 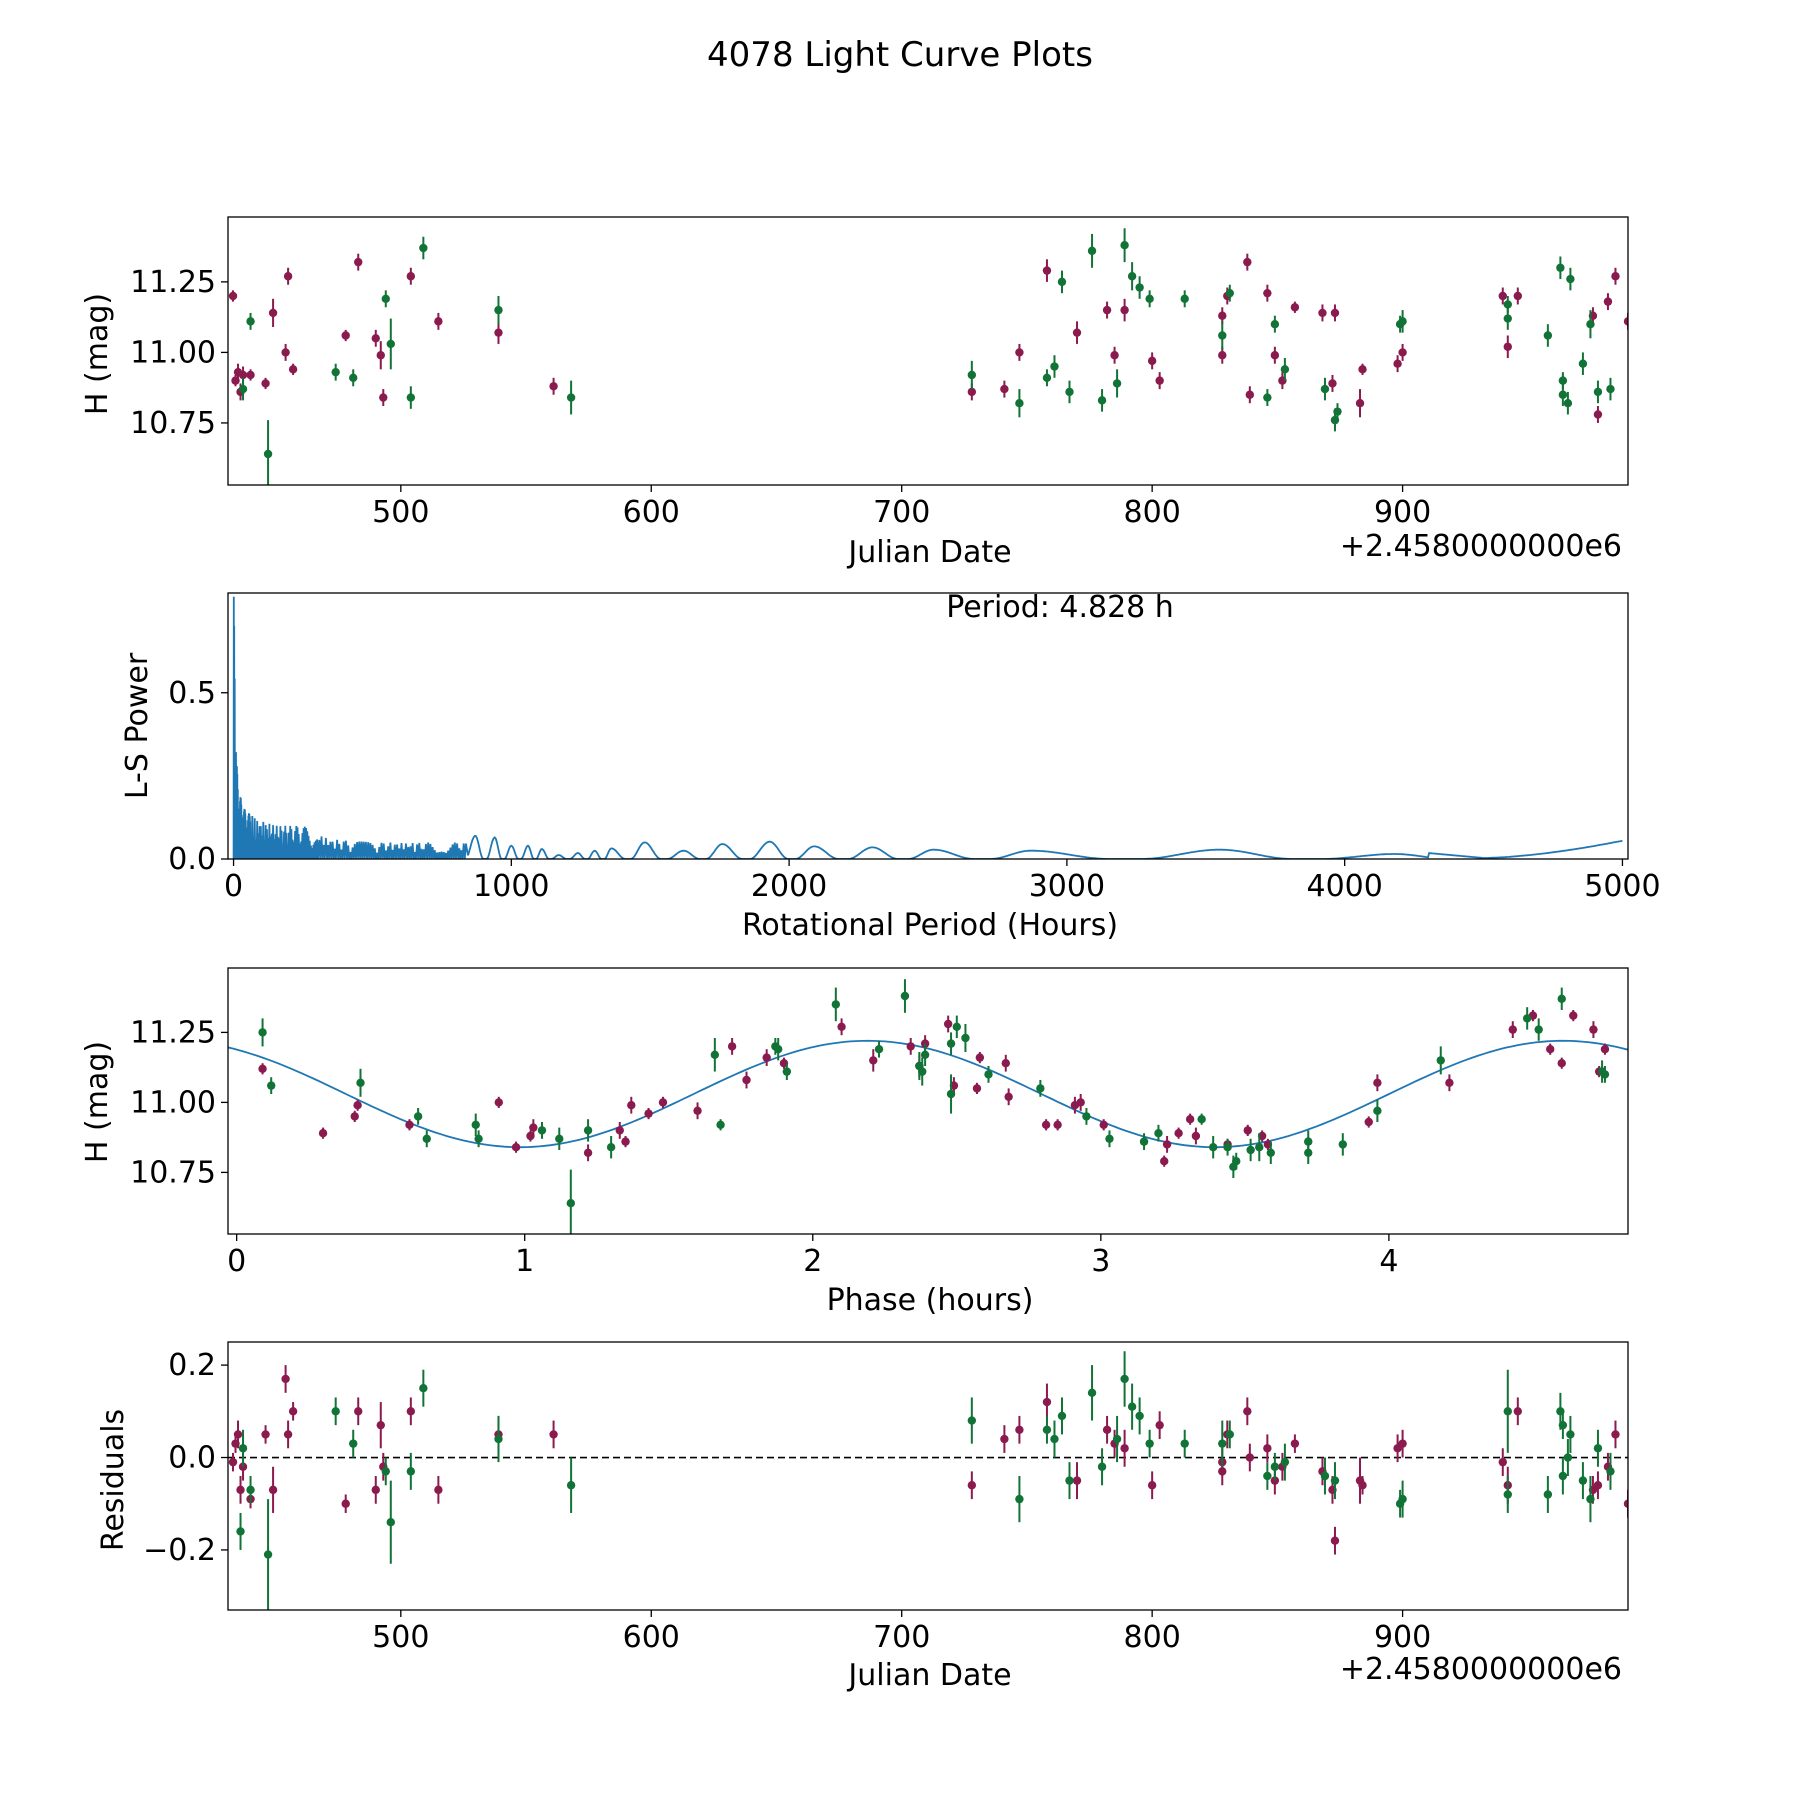 I want to click on x-tick-label: 4000, so click(x=1344, y=886).